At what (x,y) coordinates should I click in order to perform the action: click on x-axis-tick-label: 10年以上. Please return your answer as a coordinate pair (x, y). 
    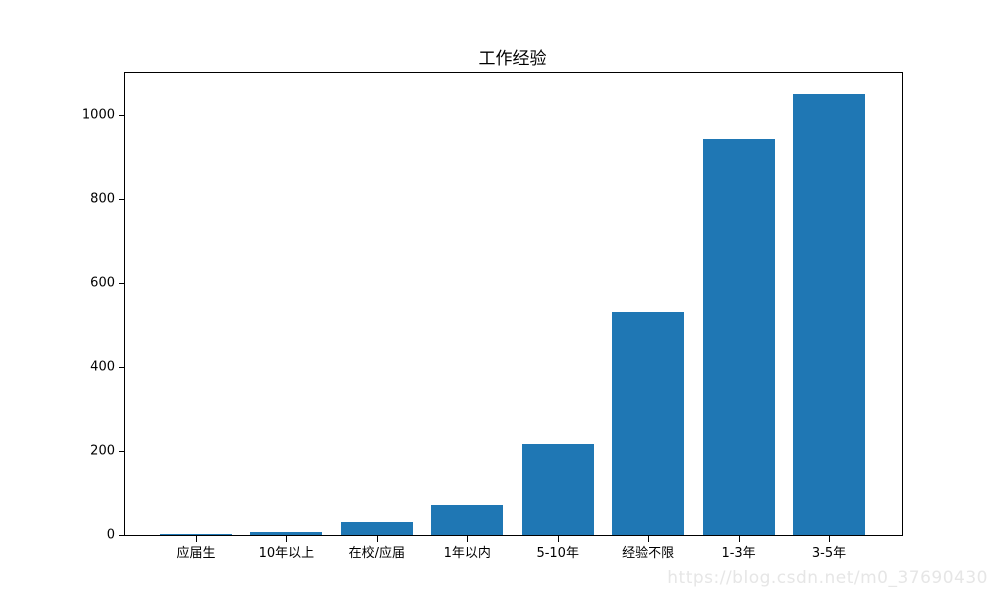
    Looking at the image, I should click on (286, 553).